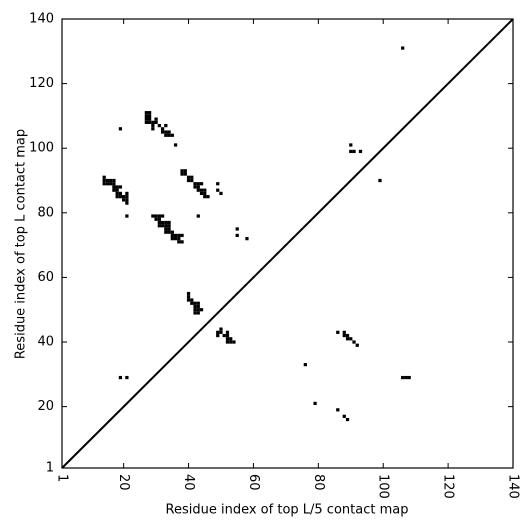 This screenshot has width=532, height=532. Describe the element at coordinates (253, 482) in the screenshot. I see `x-tick-label: 60` at that location.